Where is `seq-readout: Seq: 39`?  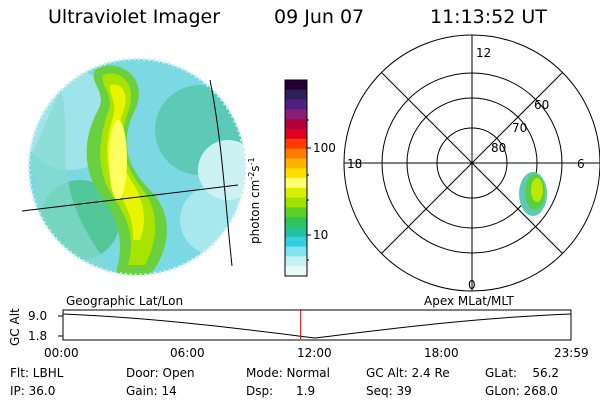 seq-readout: Seq: 39 is located at coordinates (389, 391).